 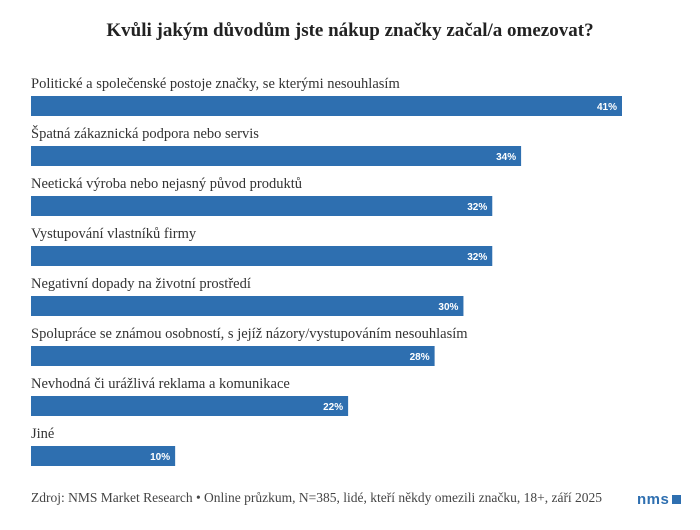 I want to click on value-label: 30%, so click(x=448, y=307).